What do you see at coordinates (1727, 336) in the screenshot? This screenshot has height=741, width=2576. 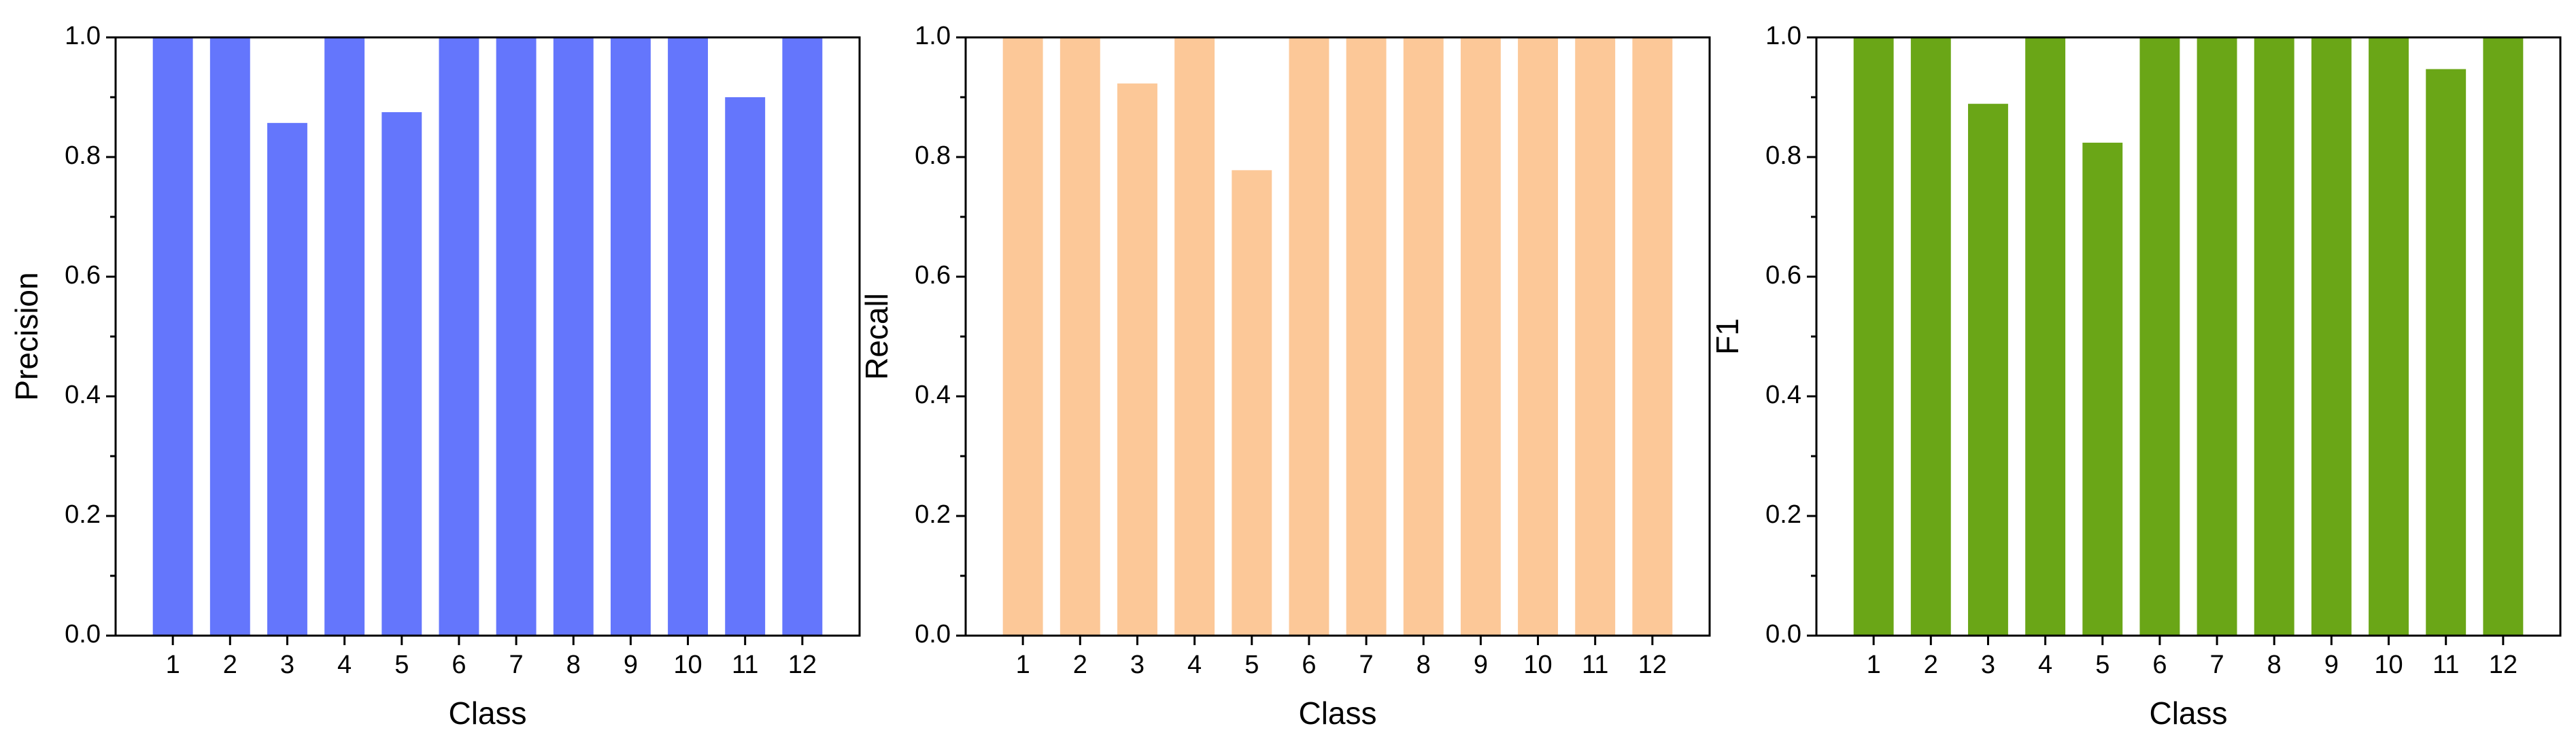 I see `y-axis-label: F1` at bounding box center [1727, 336].